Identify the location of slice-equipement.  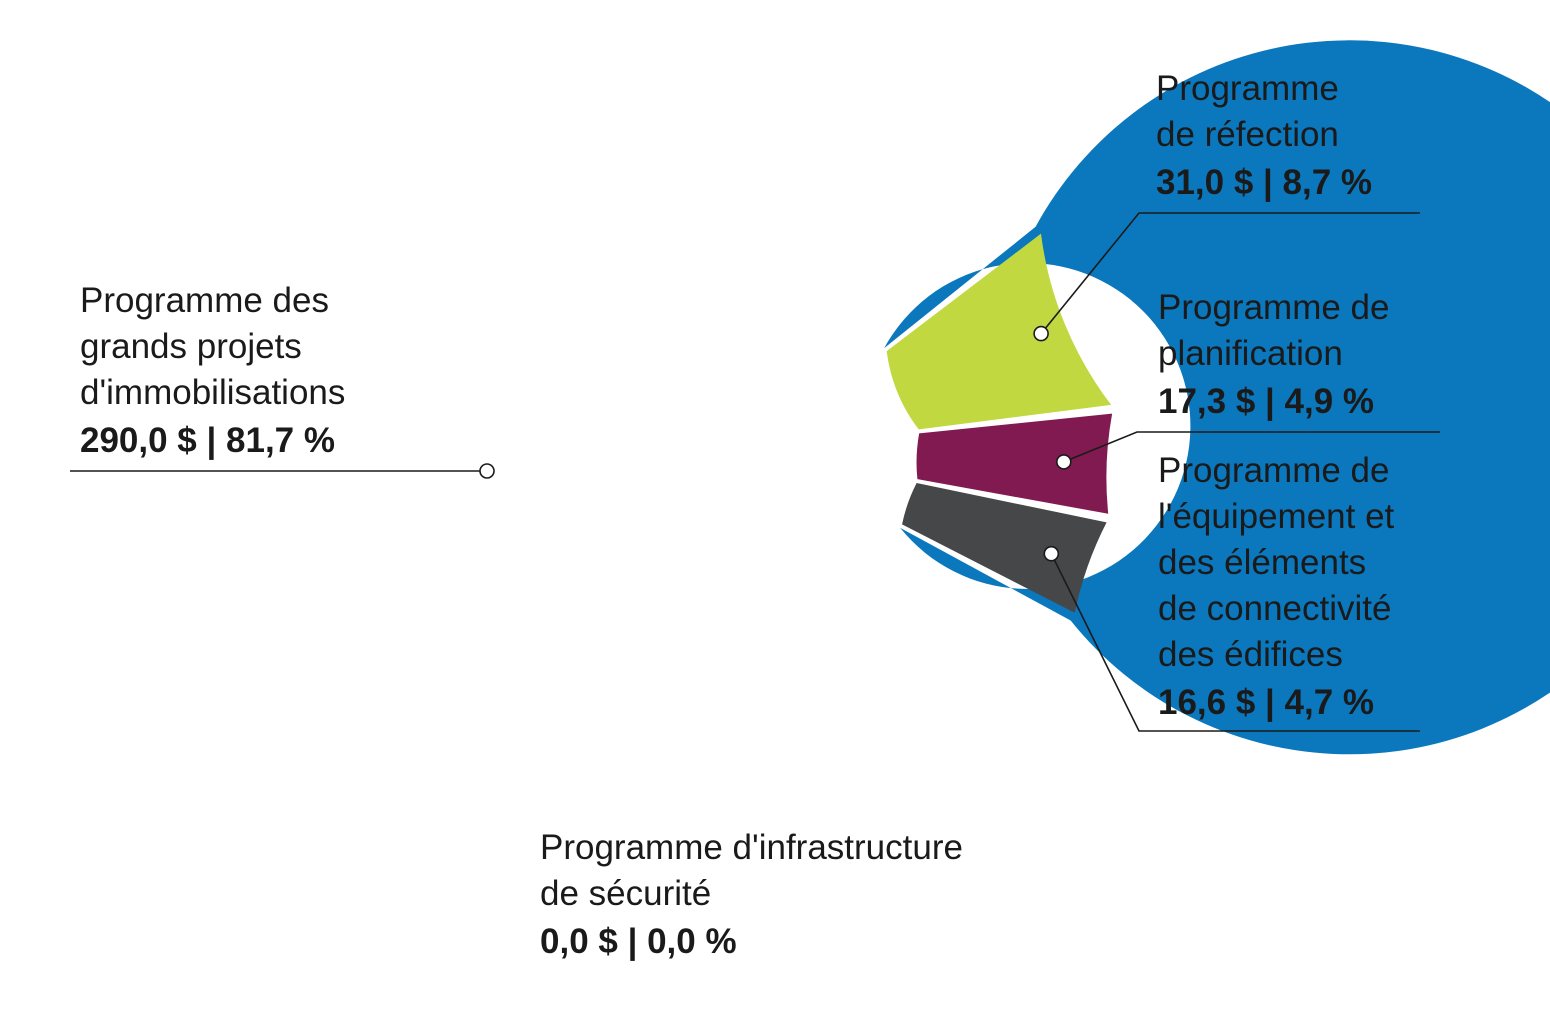
(1004, 548).